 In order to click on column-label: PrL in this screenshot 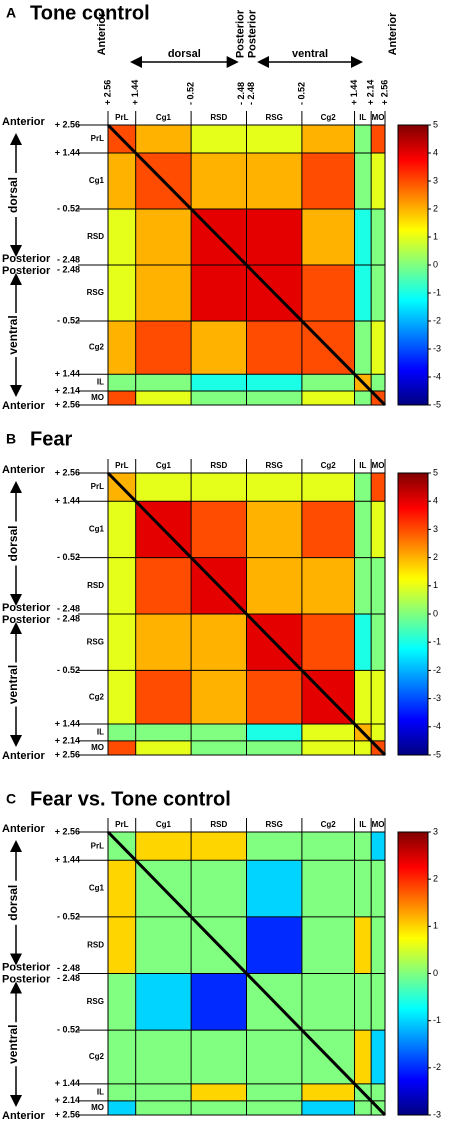, I will do `click(121, 465)`.